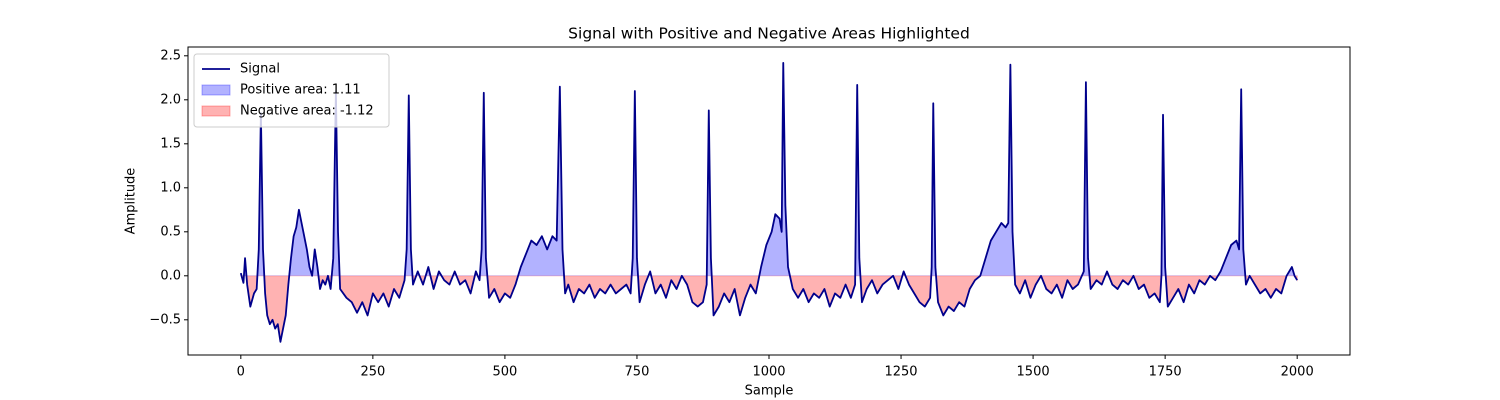 The height and width of the screenshot is (400, 1500). What do you see at coordinates (165, 319) in the screenshot?
I see `y-tick-label: −0.5` at bounding box center [165, 319].